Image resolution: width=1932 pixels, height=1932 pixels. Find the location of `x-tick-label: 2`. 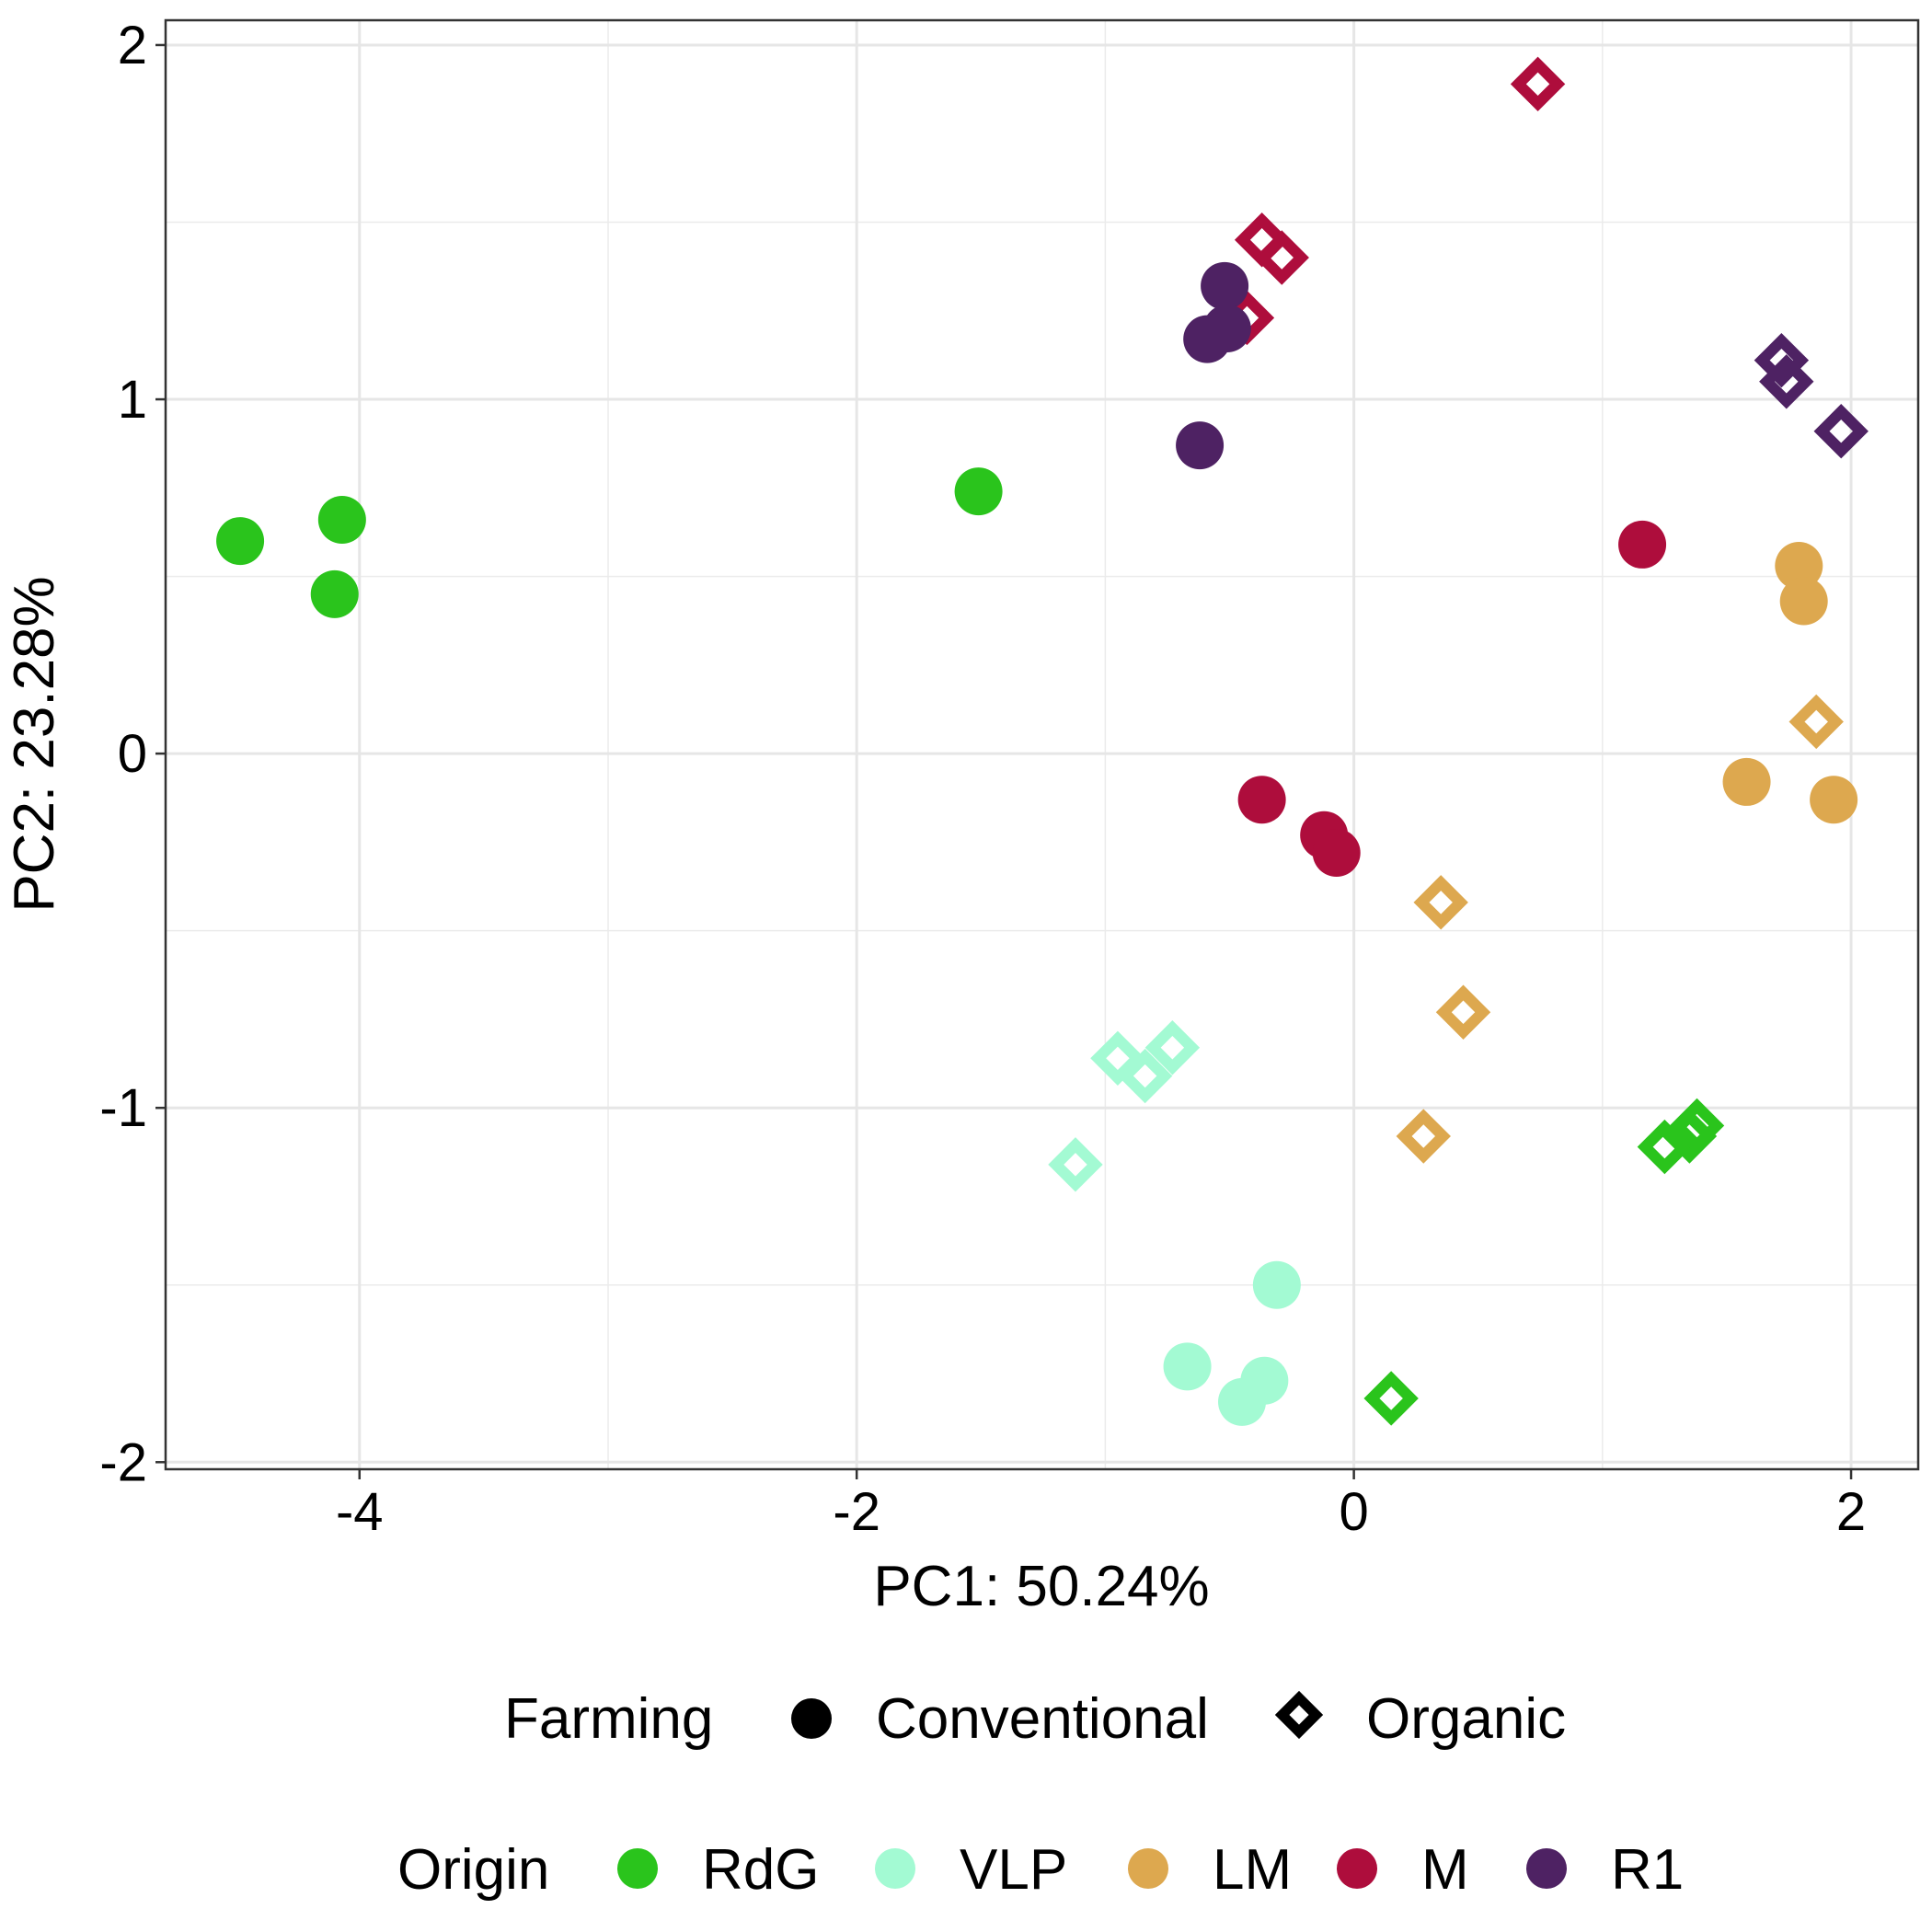

x-tick-label: 2 is located at coordinates (1851, 1512).